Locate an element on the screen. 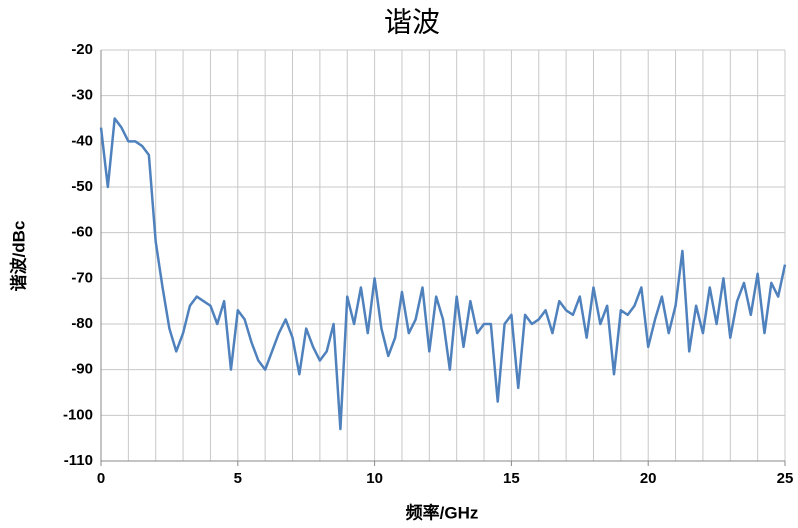  y-tick-label: -100 is located at coordinates (78, 414).